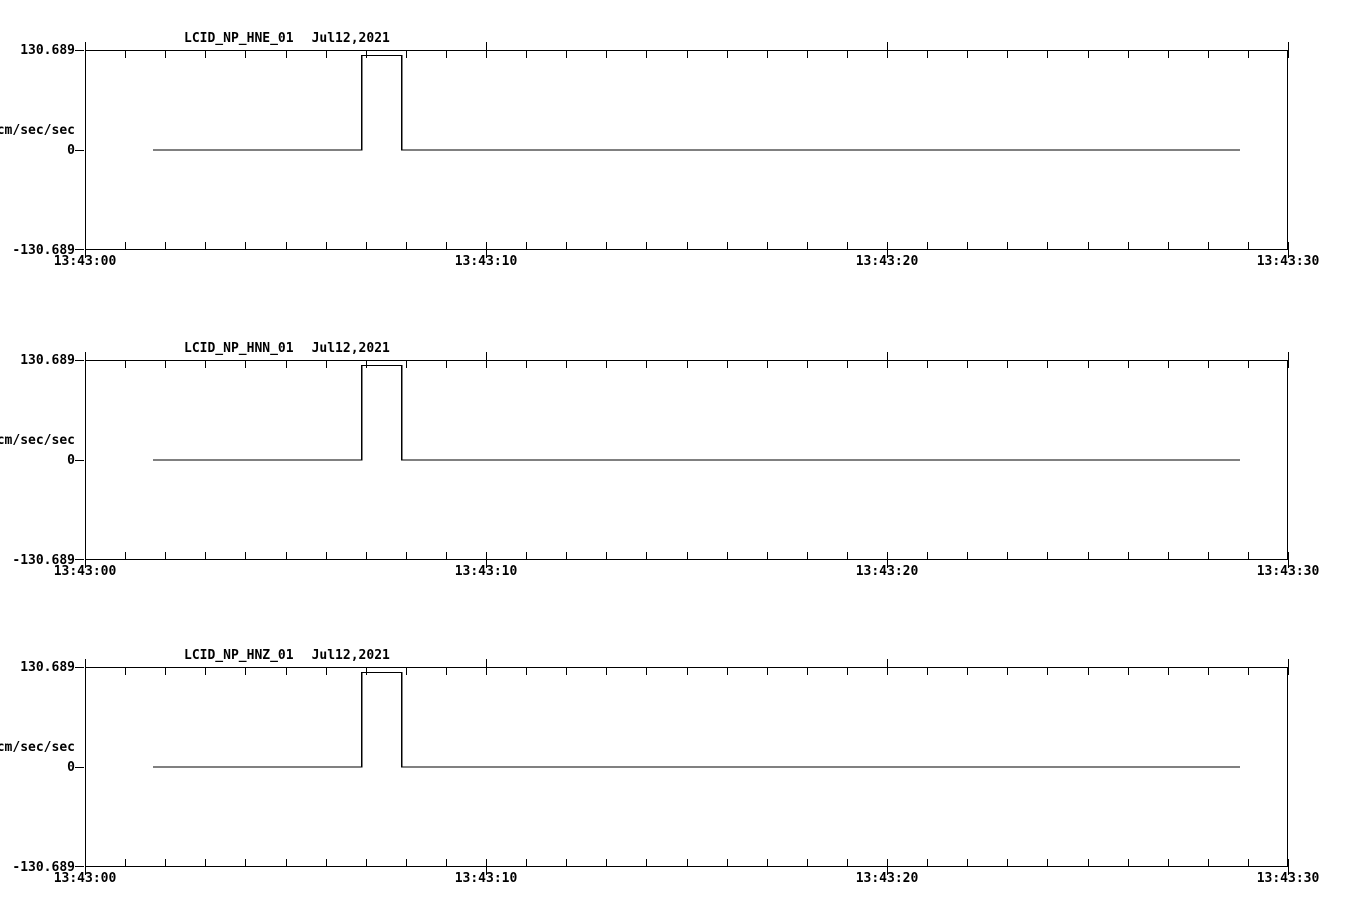  Describe the element at coordinates (887, 261) in the screenshot. I see `x-axis-tick-label: 13:43:20` at that location.